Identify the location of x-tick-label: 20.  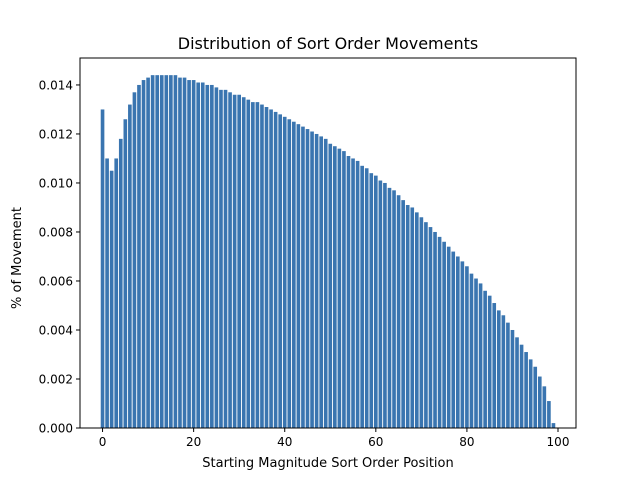
(193, 442).